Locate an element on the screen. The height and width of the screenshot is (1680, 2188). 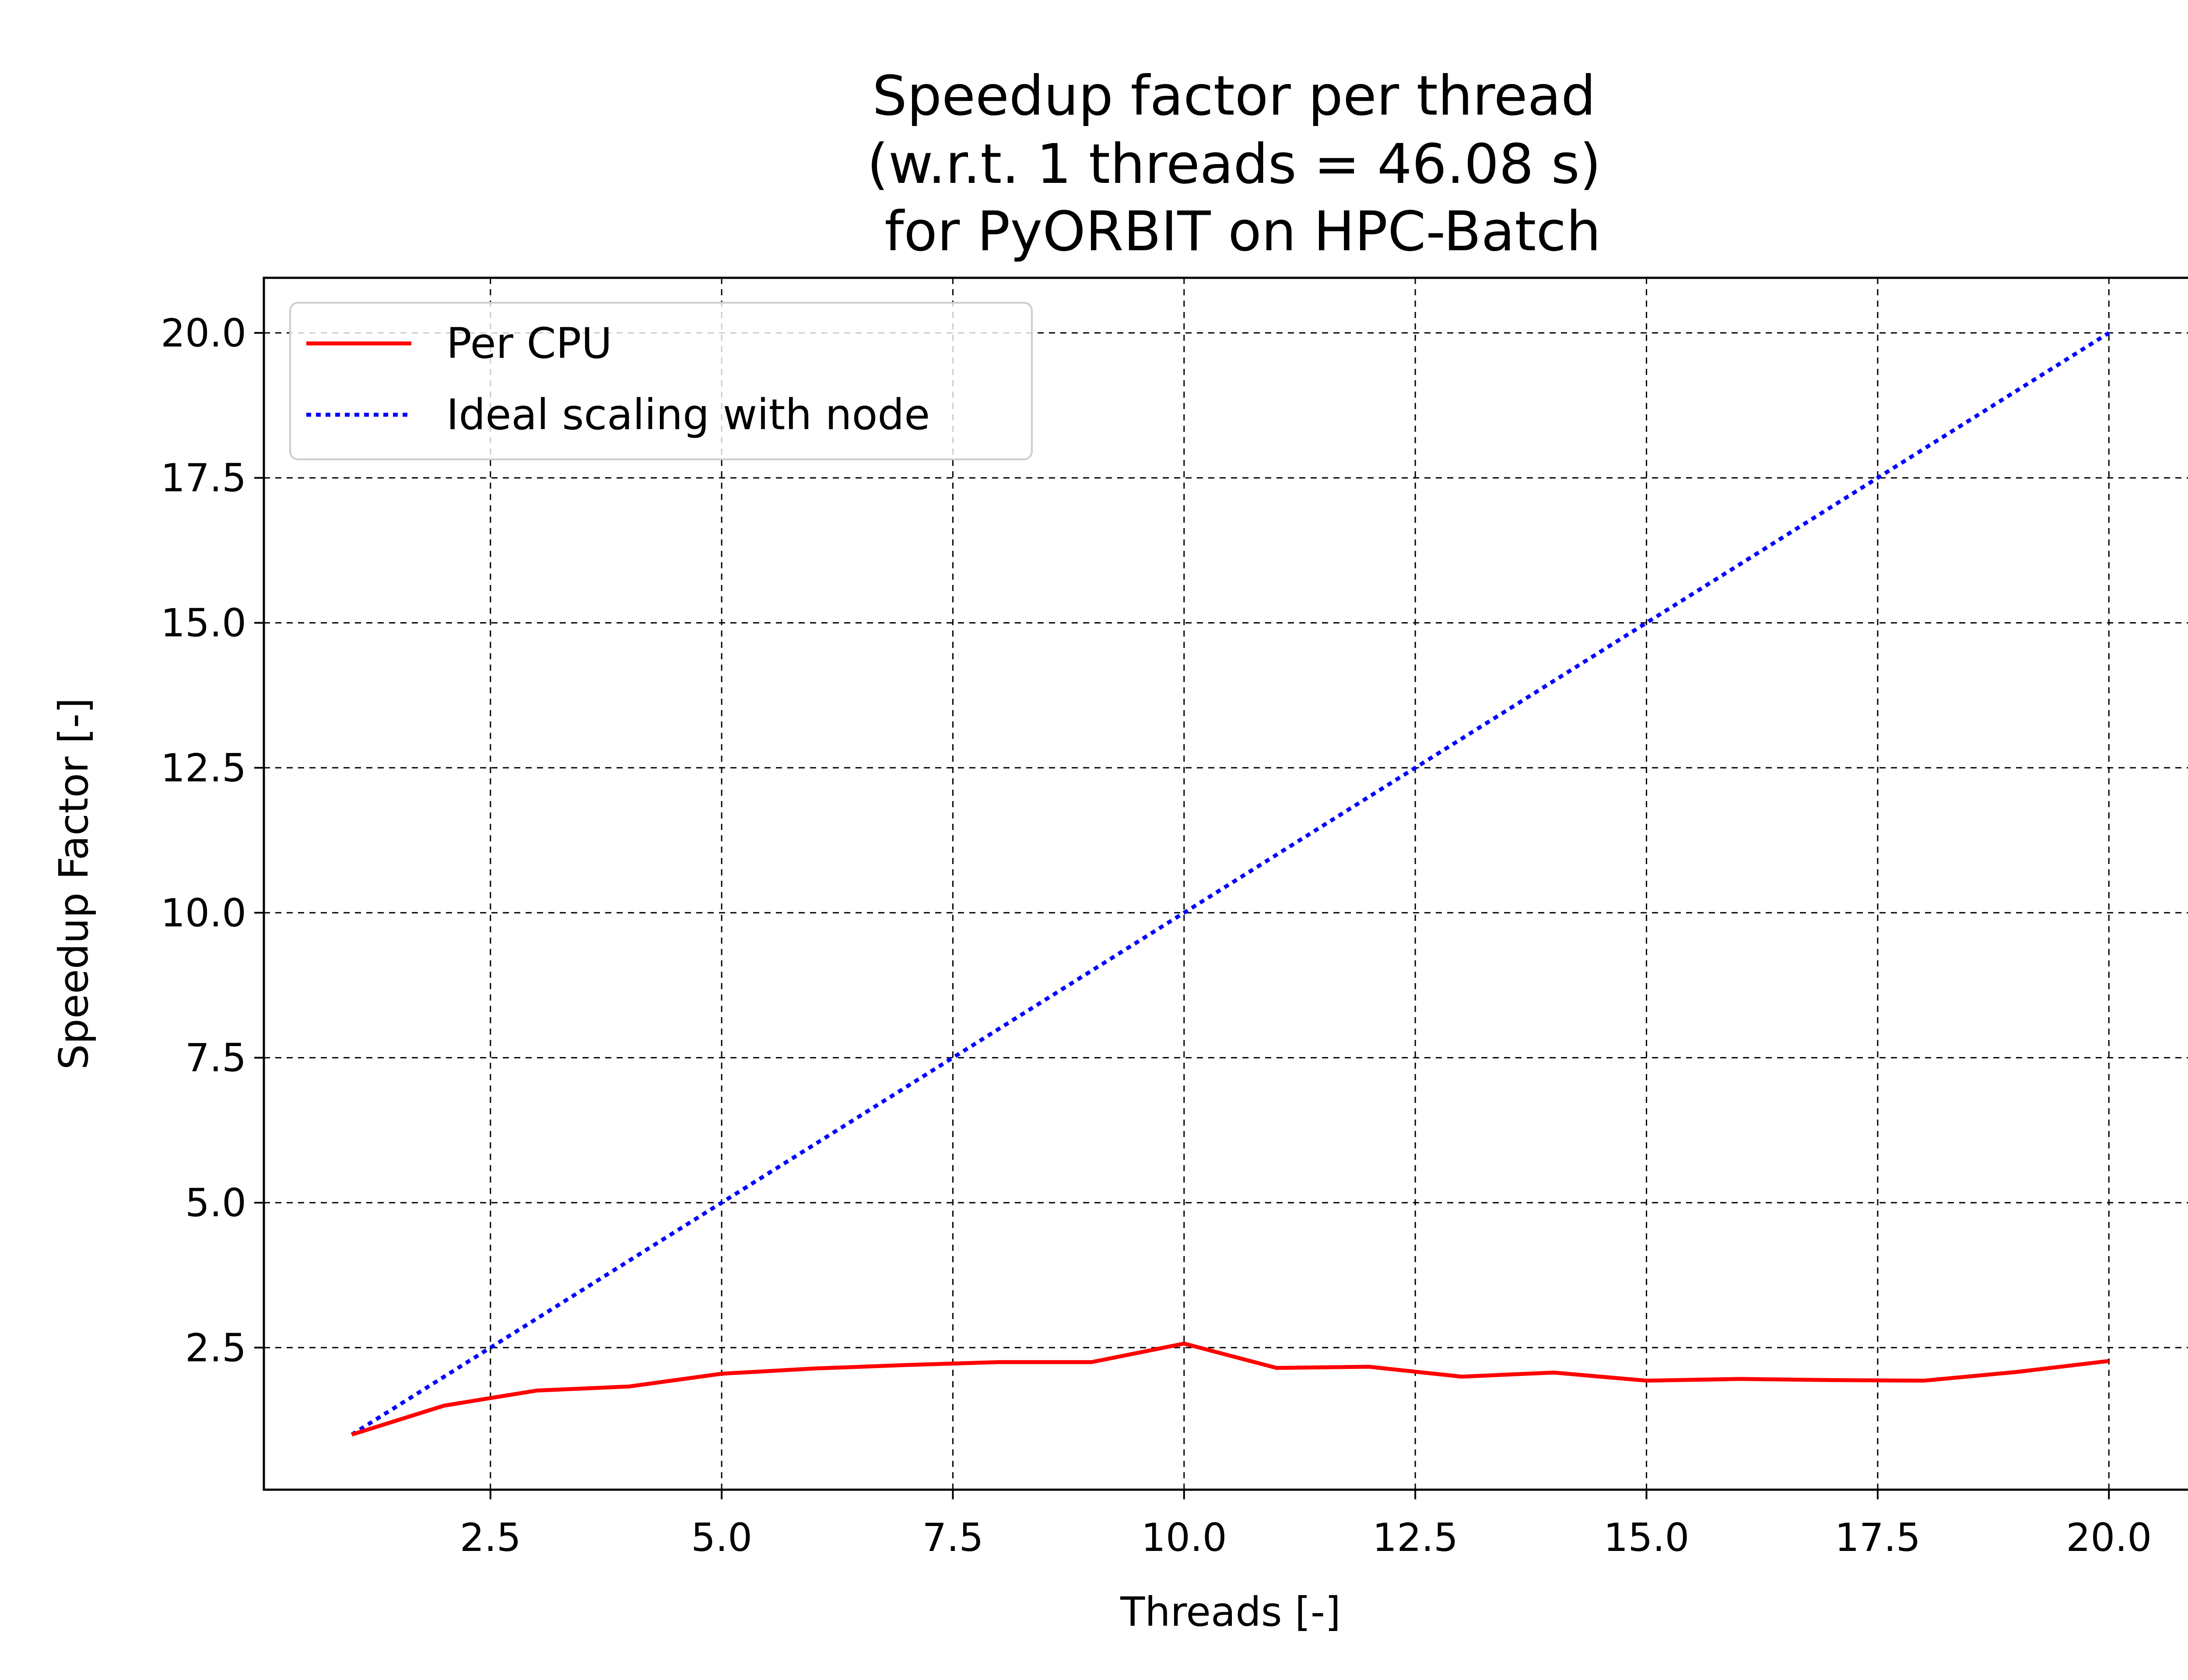
y-axis-label: Speedup Factor [-] is located at coordinates (73, 884).